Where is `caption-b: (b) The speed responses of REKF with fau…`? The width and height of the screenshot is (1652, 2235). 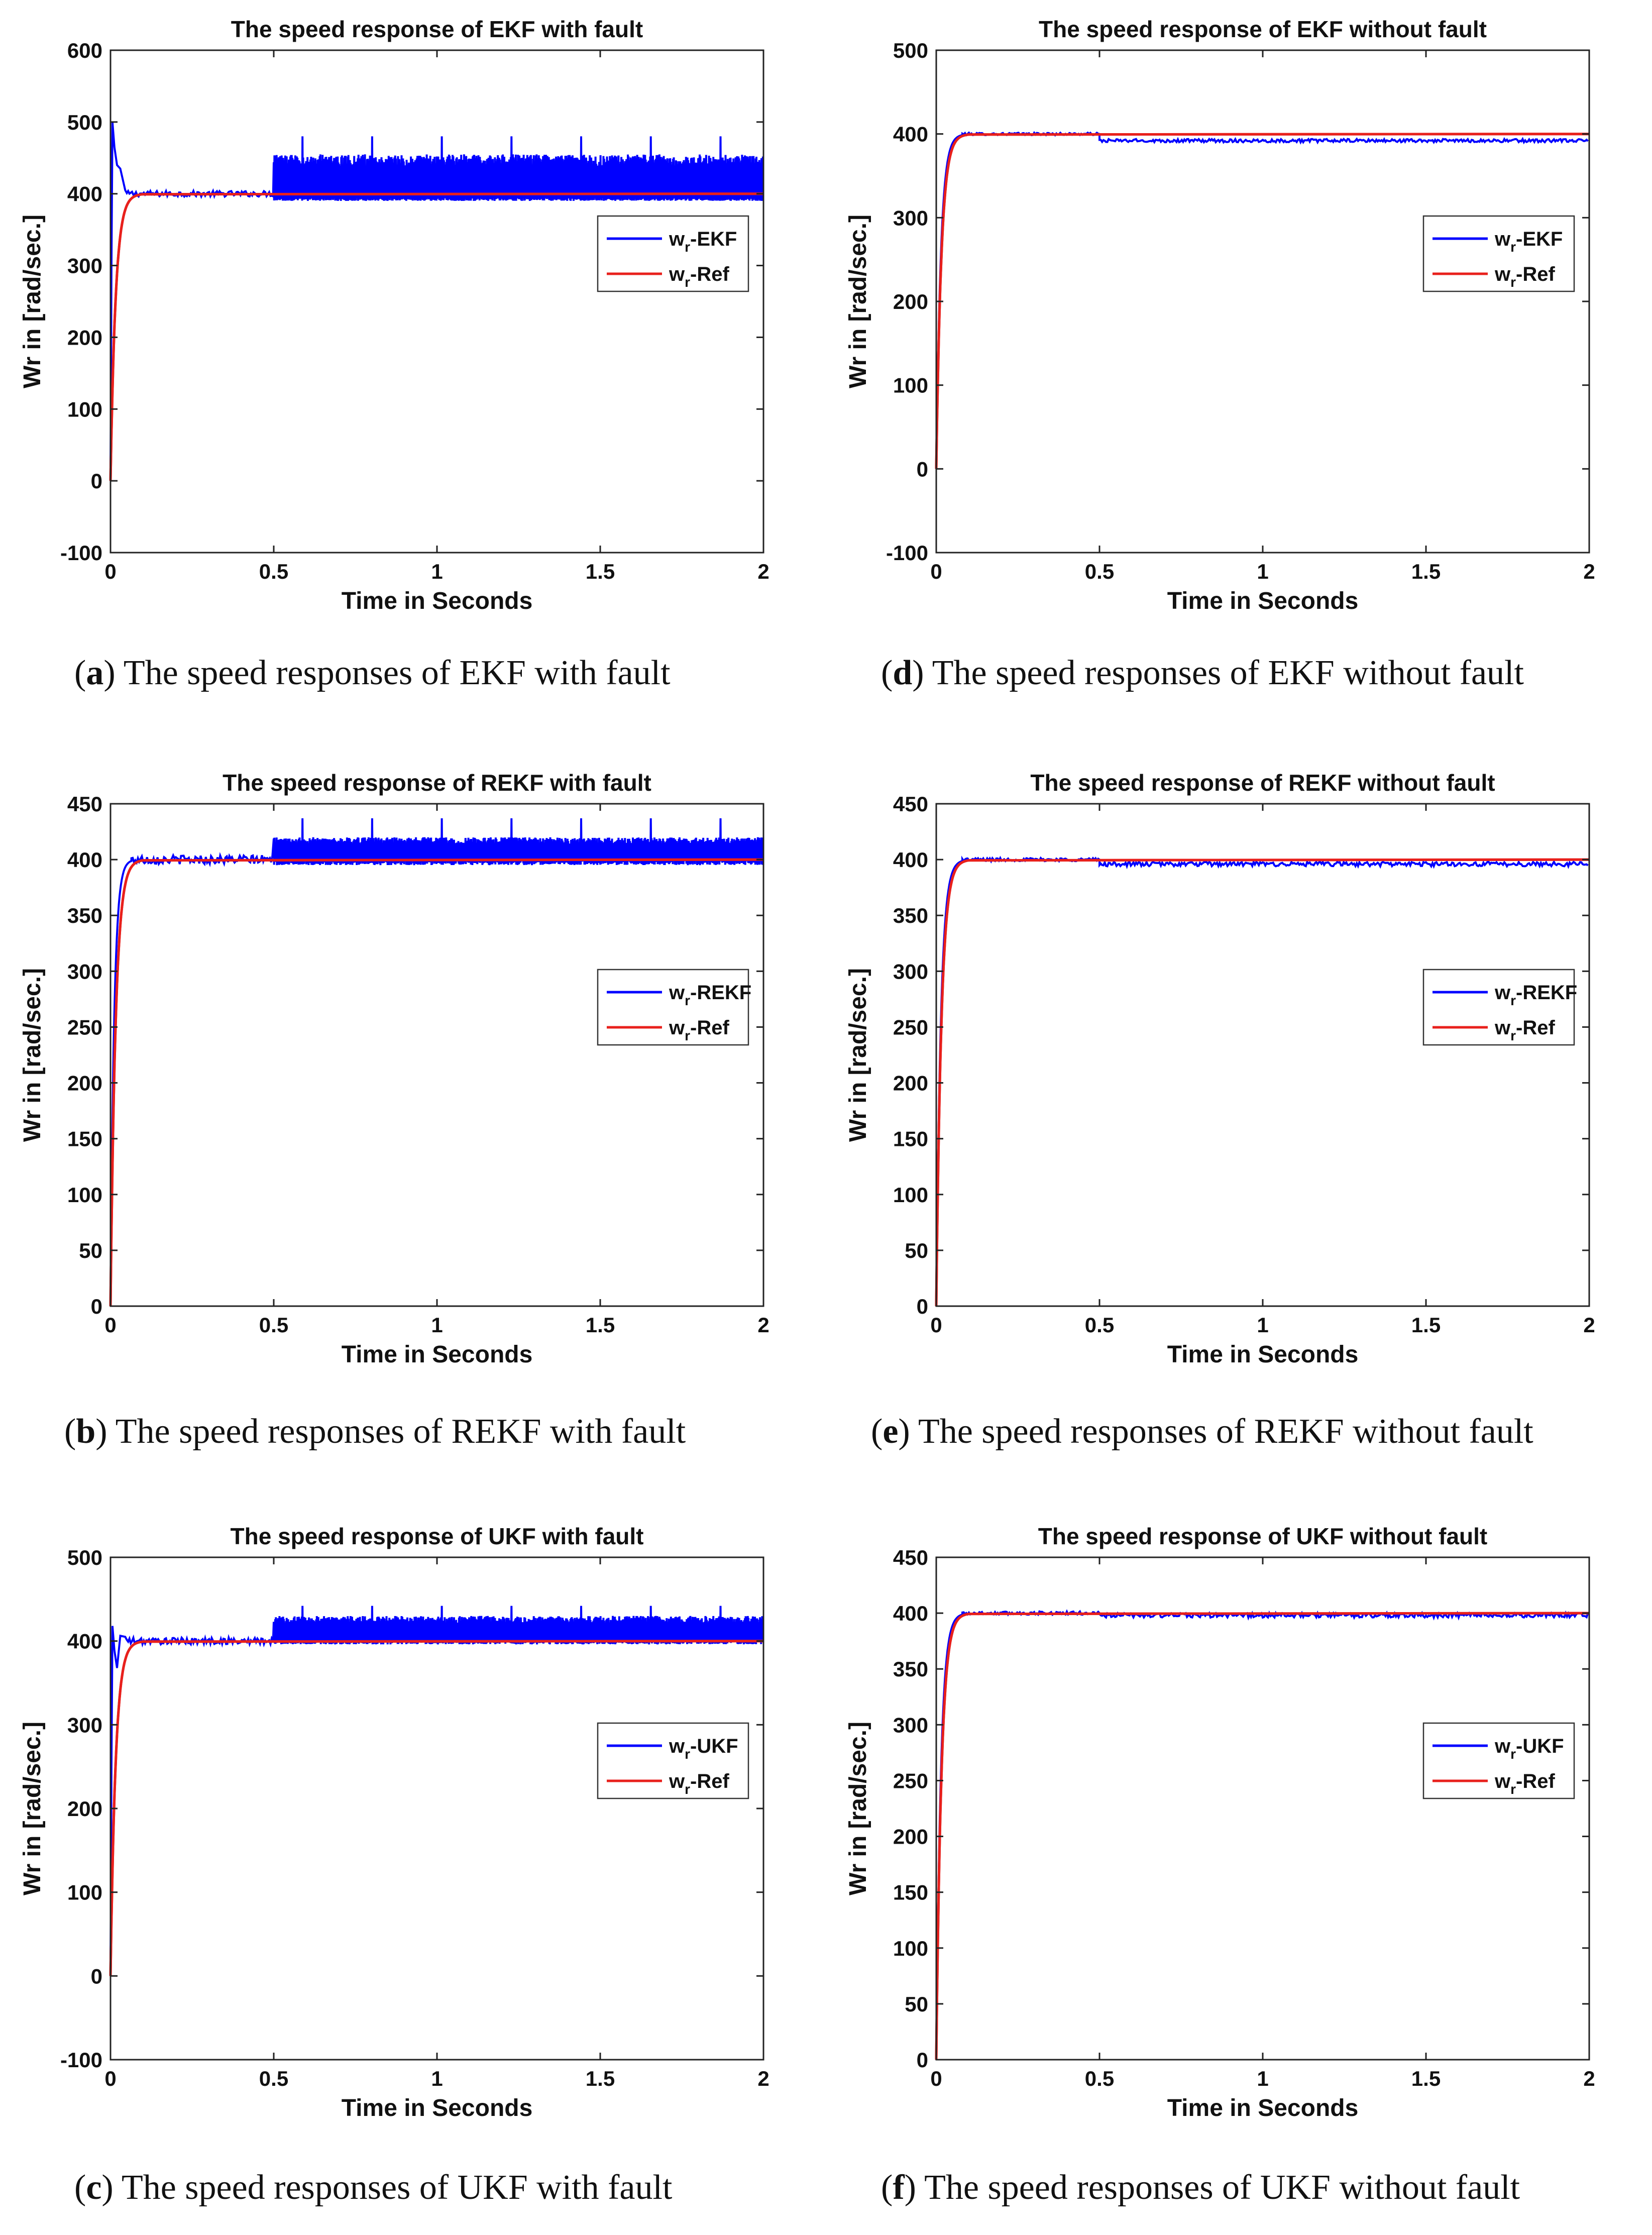
caption-b: (b) The speed responses of REKF with fau… is located at coordinates (375, 1431).